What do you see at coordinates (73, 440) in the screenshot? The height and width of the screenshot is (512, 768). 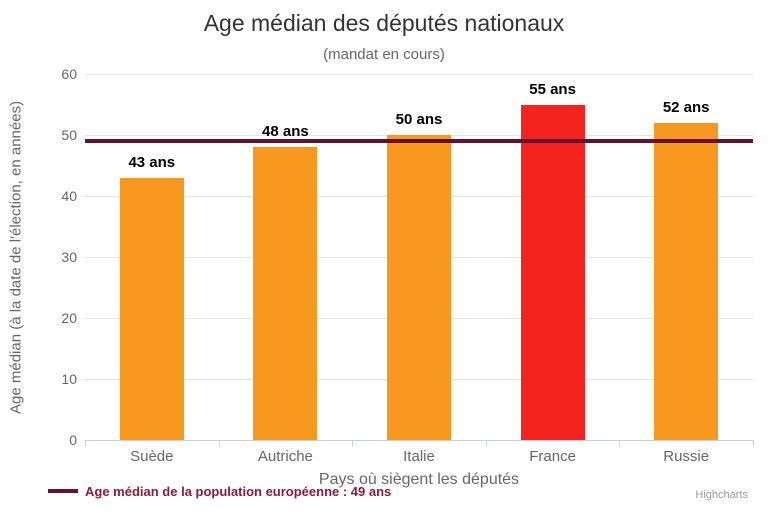 I see `y-axis-tick-label: 0` at bounding box center [73, 440].